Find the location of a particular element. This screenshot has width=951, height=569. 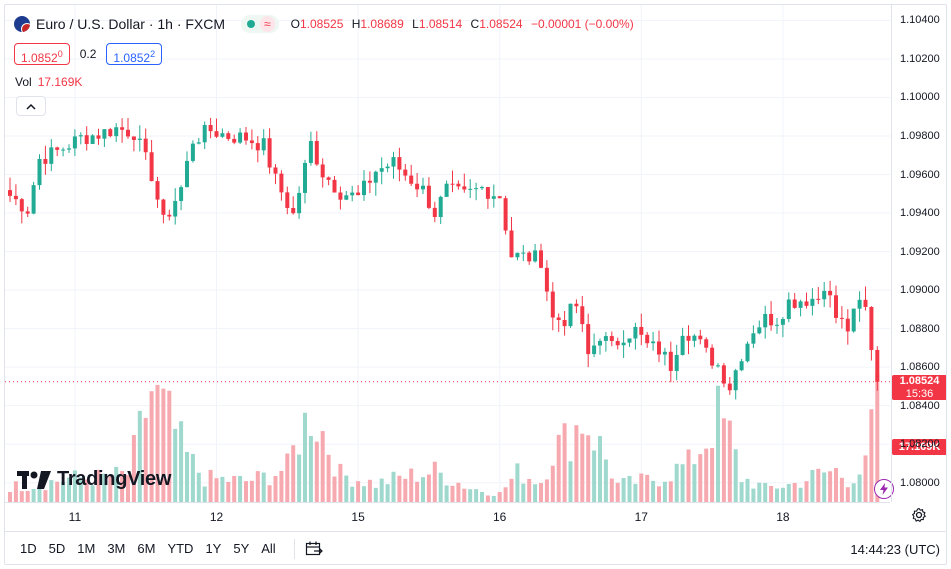

close-label: C is located at coordinates (475, 24).